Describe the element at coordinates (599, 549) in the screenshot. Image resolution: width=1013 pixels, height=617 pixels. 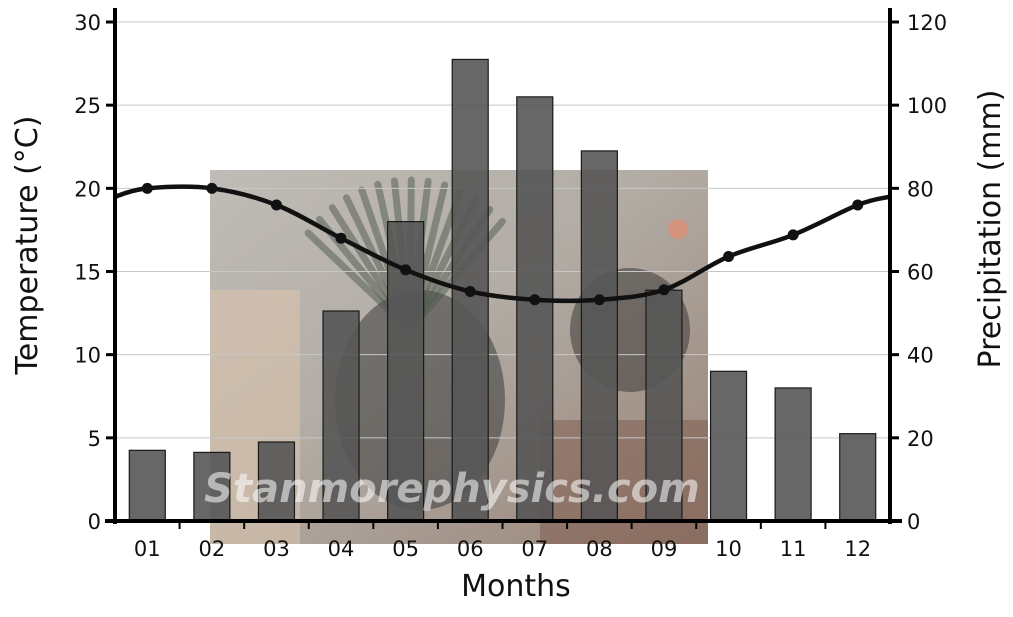
I see `x-tick-label: 08` at that location.